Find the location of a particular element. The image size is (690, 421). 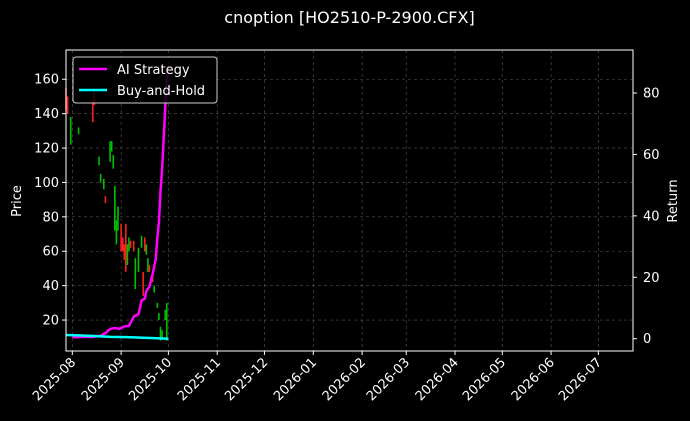

y-tick-label: 20 is located at coordinates (50, 321).